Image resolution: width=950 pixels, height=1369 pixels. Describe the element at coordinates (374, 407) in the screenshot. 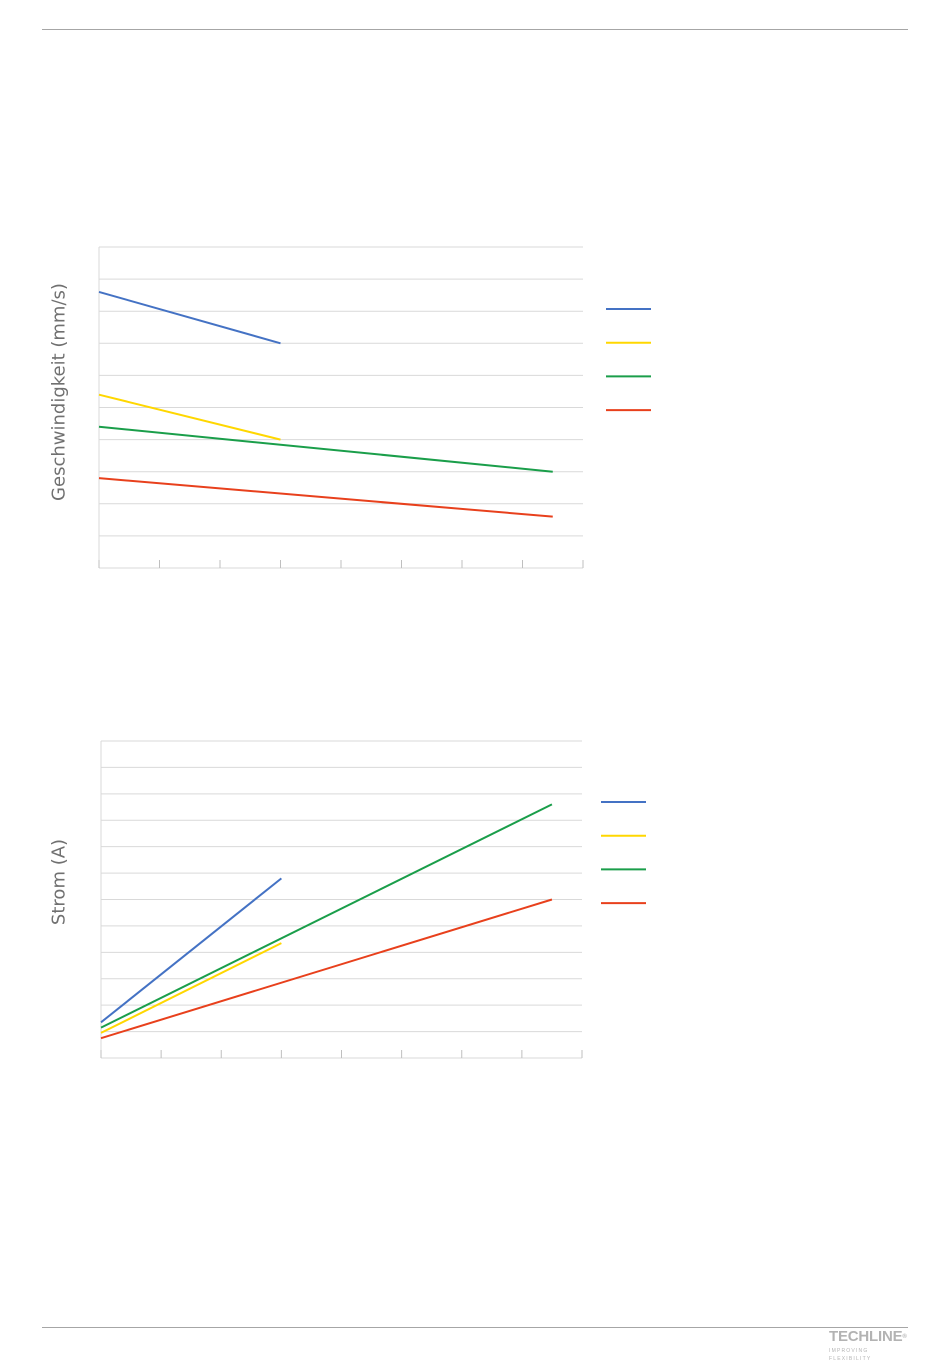

I see `speed-chart-plot` at that location.